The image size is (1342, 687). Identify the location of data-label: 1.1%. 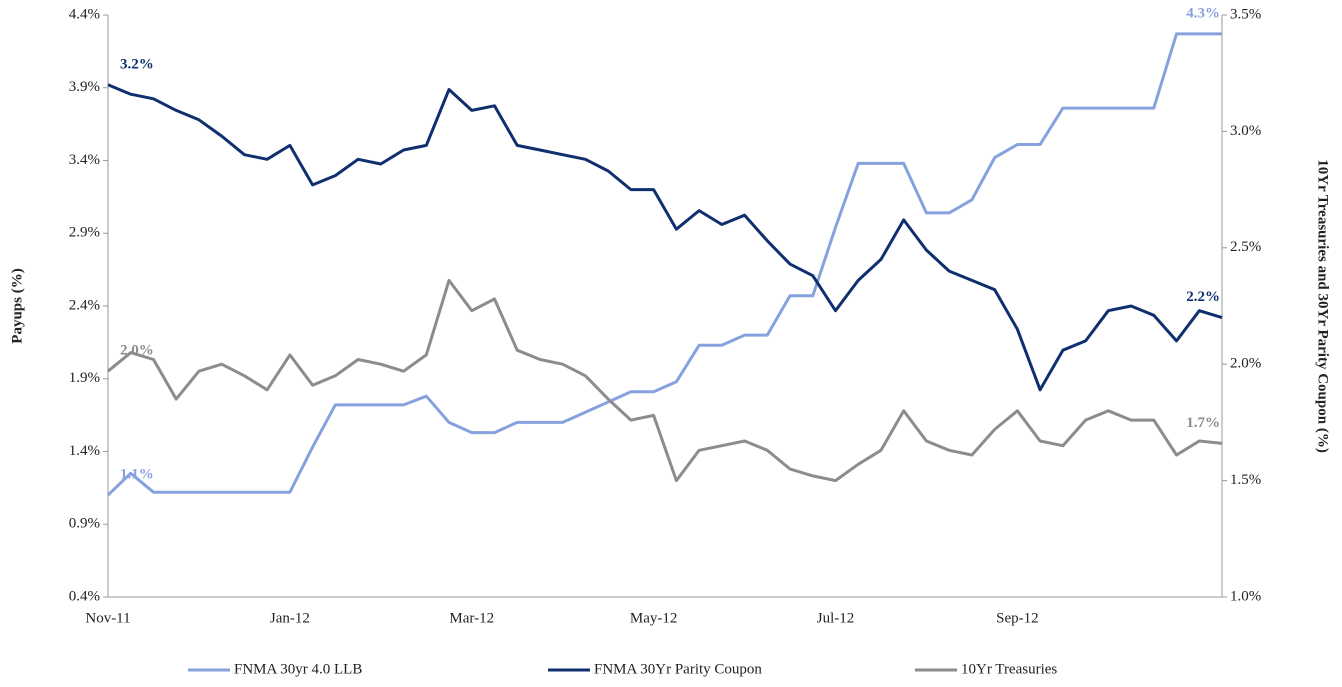
(137, 475).